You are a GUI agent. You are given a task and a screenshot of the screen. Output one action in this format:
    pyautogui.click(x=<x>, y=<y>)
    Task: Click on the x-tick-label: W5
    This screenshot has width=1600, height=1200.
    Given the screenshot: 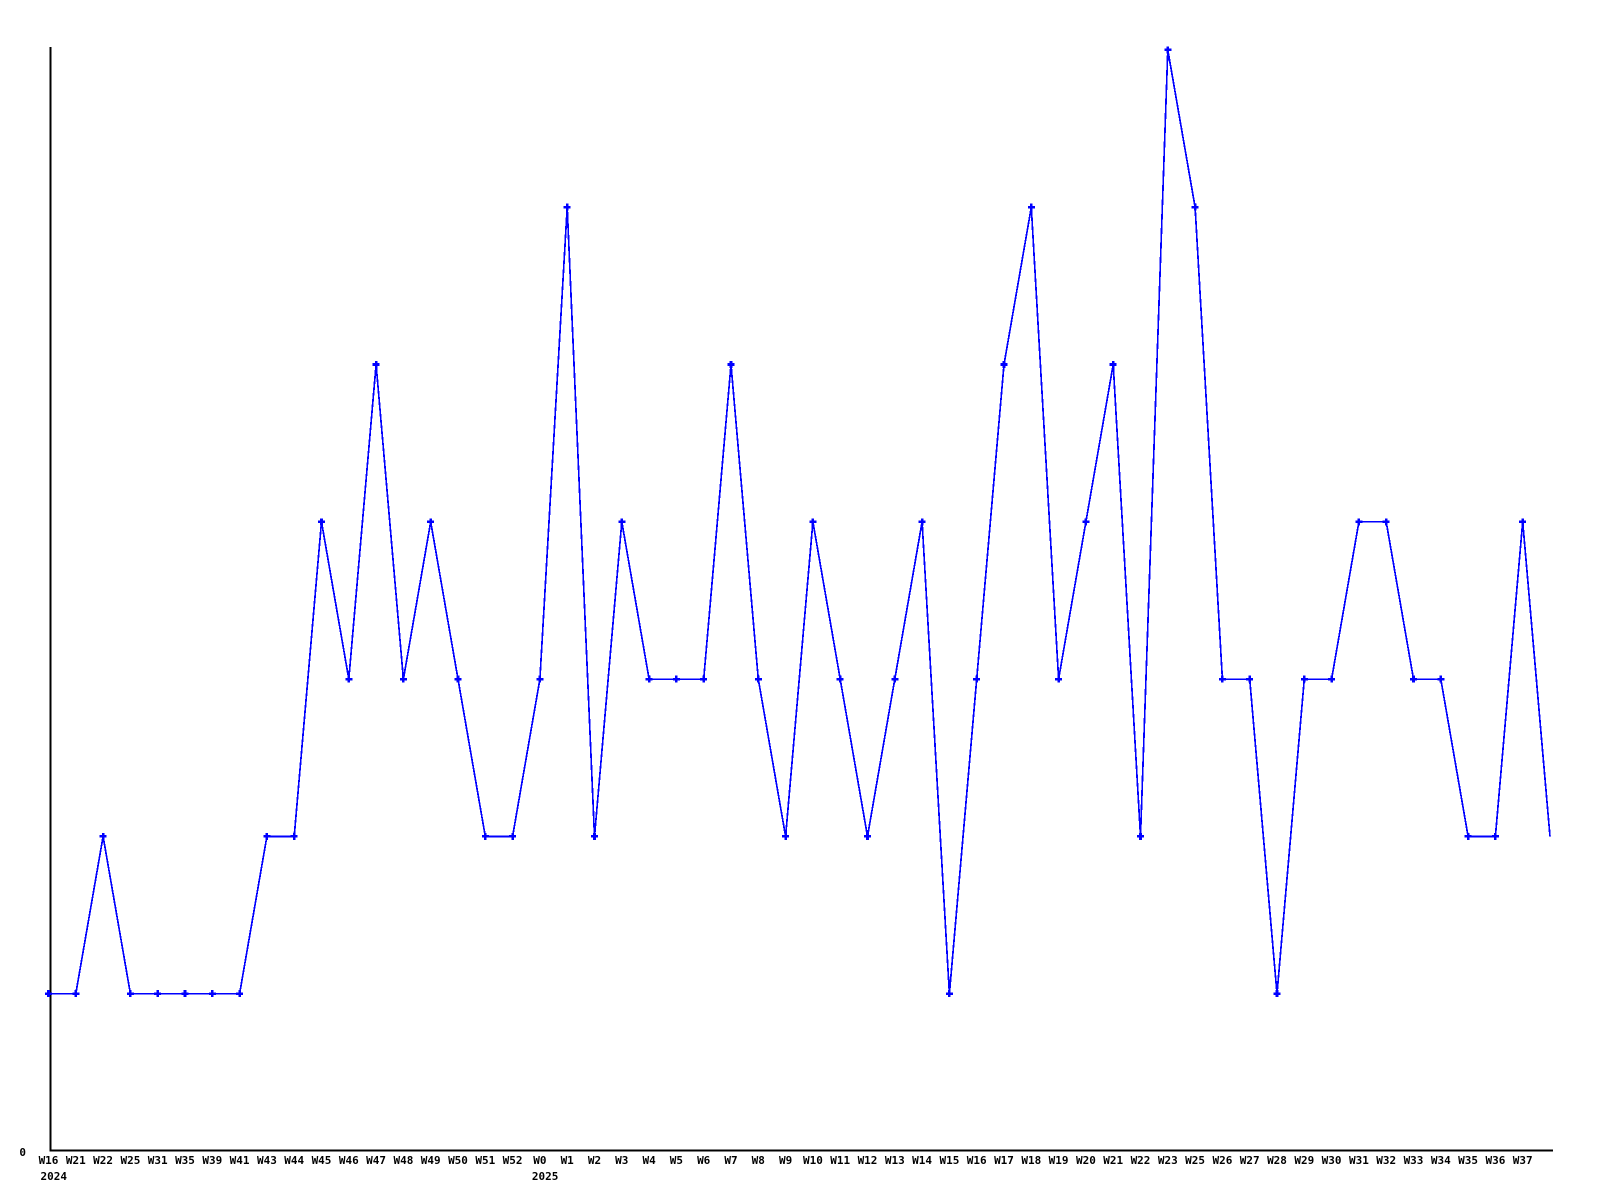 What is the action you would take?
    pyautogui.click(x=676, y=1160)
    